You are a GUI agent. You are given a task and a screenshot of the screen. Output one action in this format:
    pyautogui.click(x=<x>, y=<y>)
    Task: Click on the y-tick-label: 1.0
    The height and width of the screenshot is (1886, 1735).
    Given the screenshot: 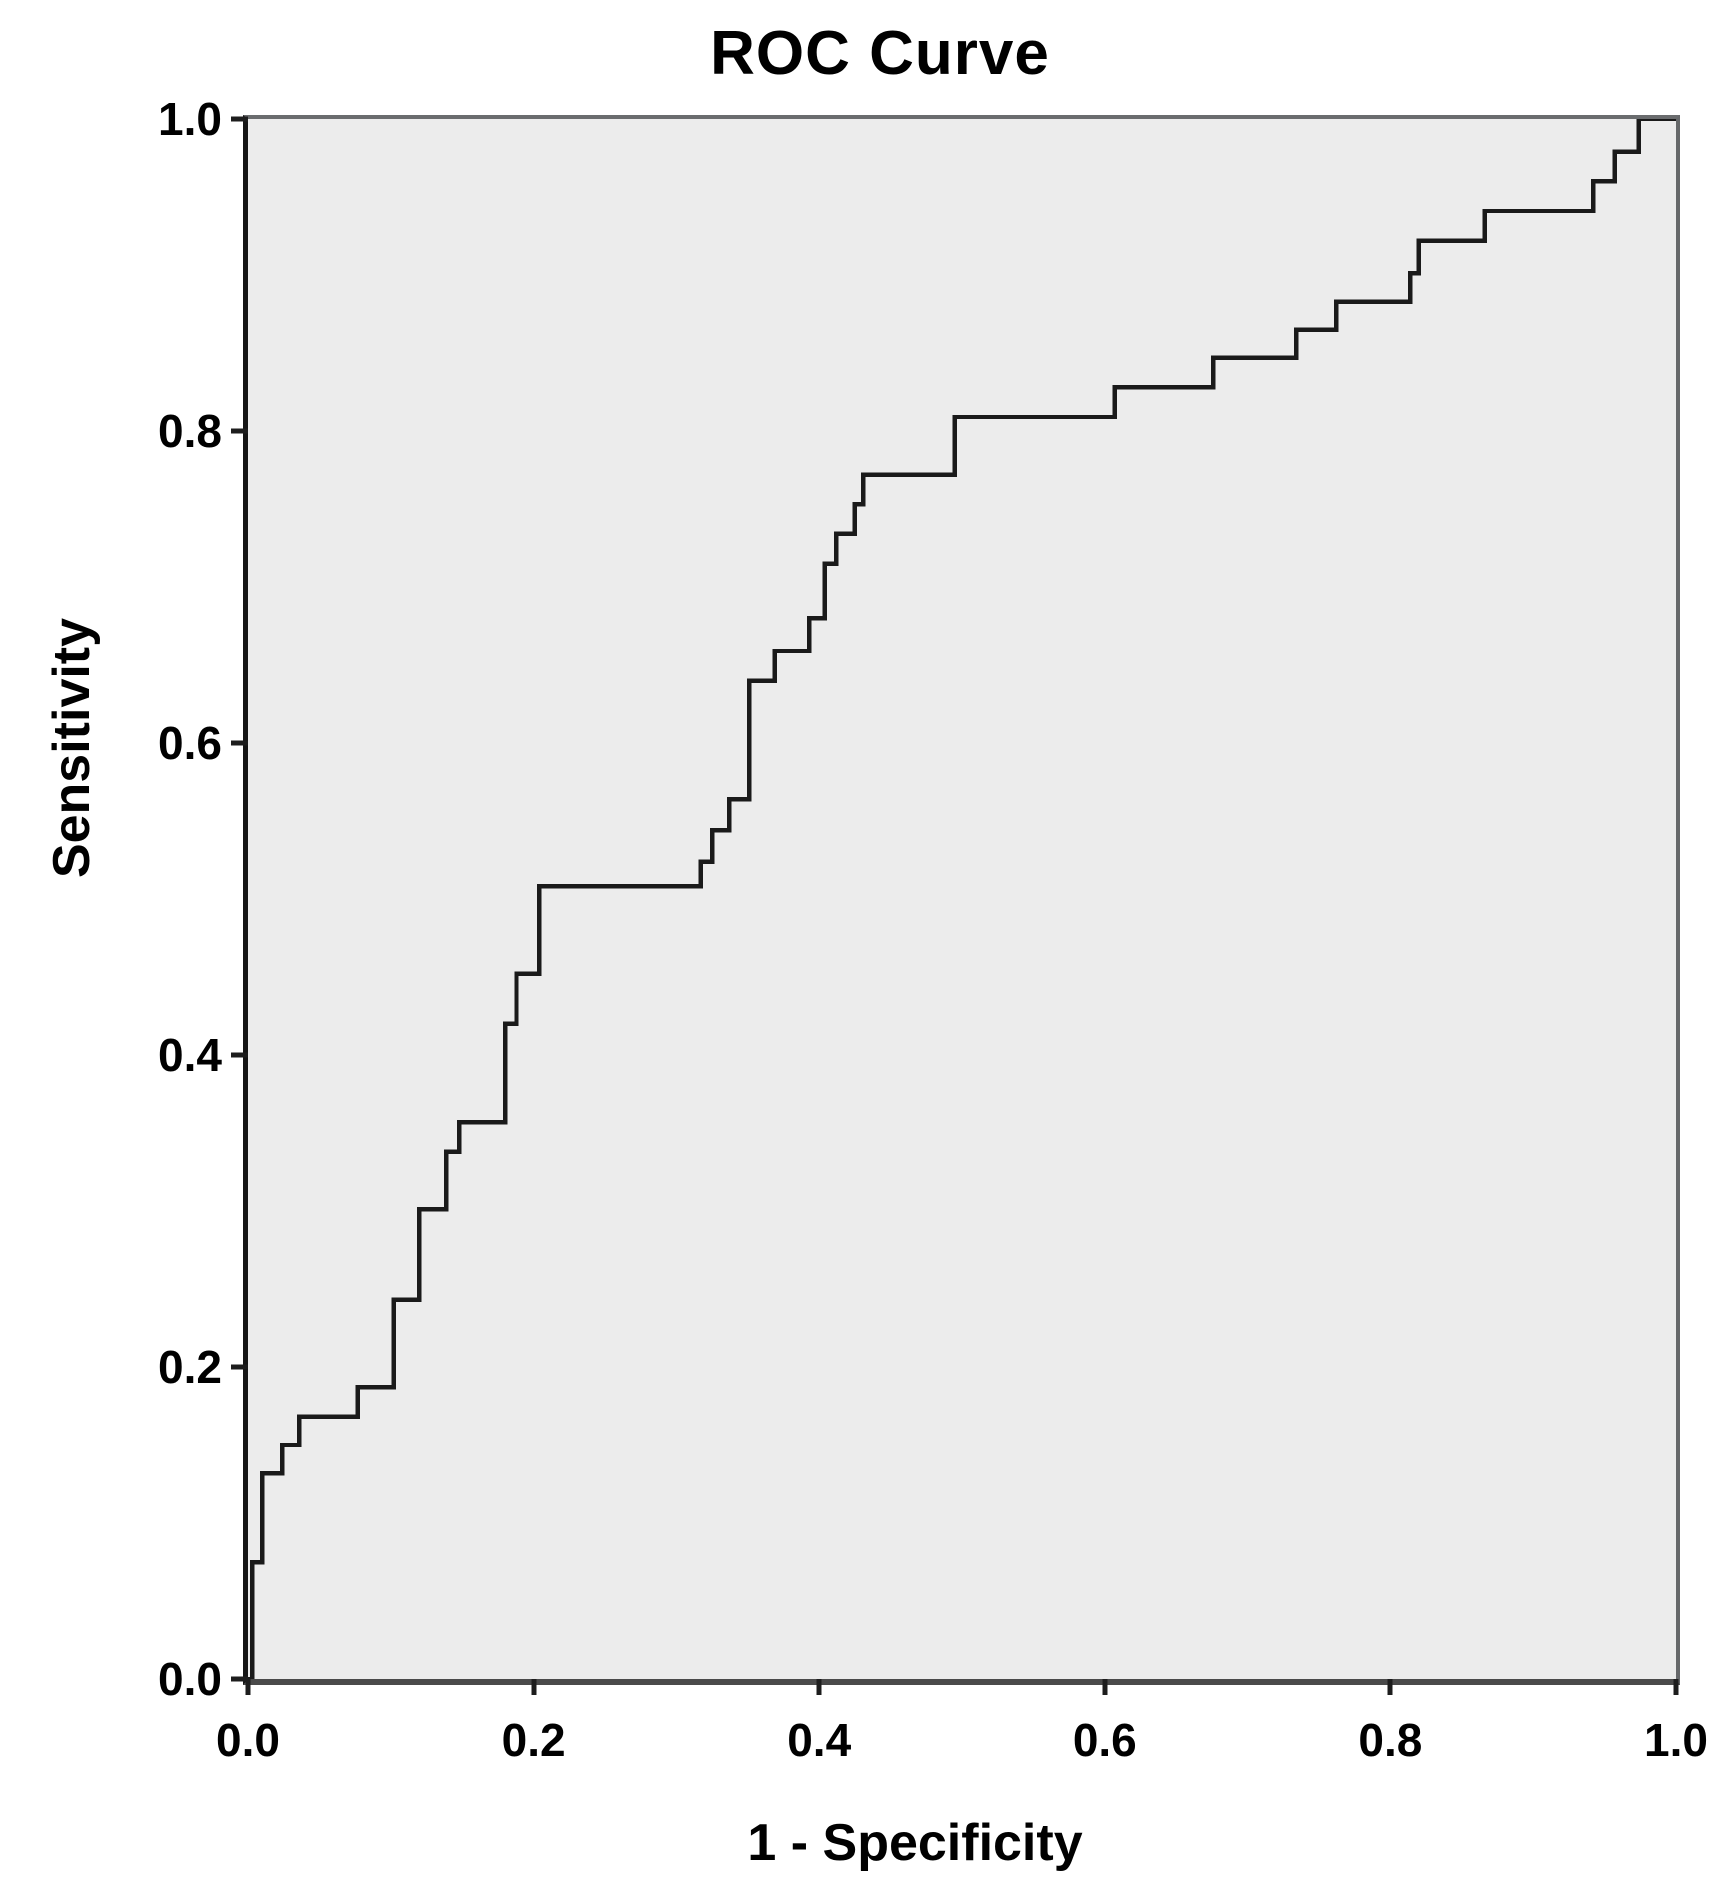 What is the action you would take?
    pyautogui.click(x=190, y=119)
    